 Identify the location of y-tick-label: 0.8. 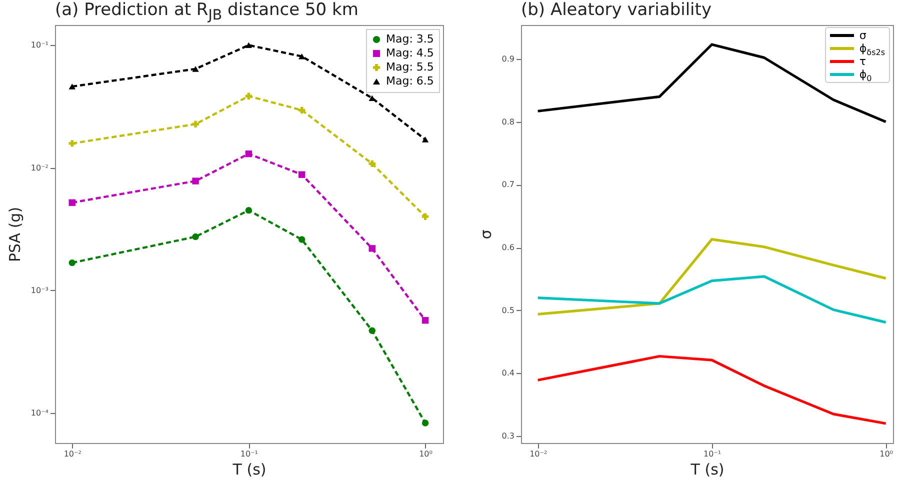
(508, 121).